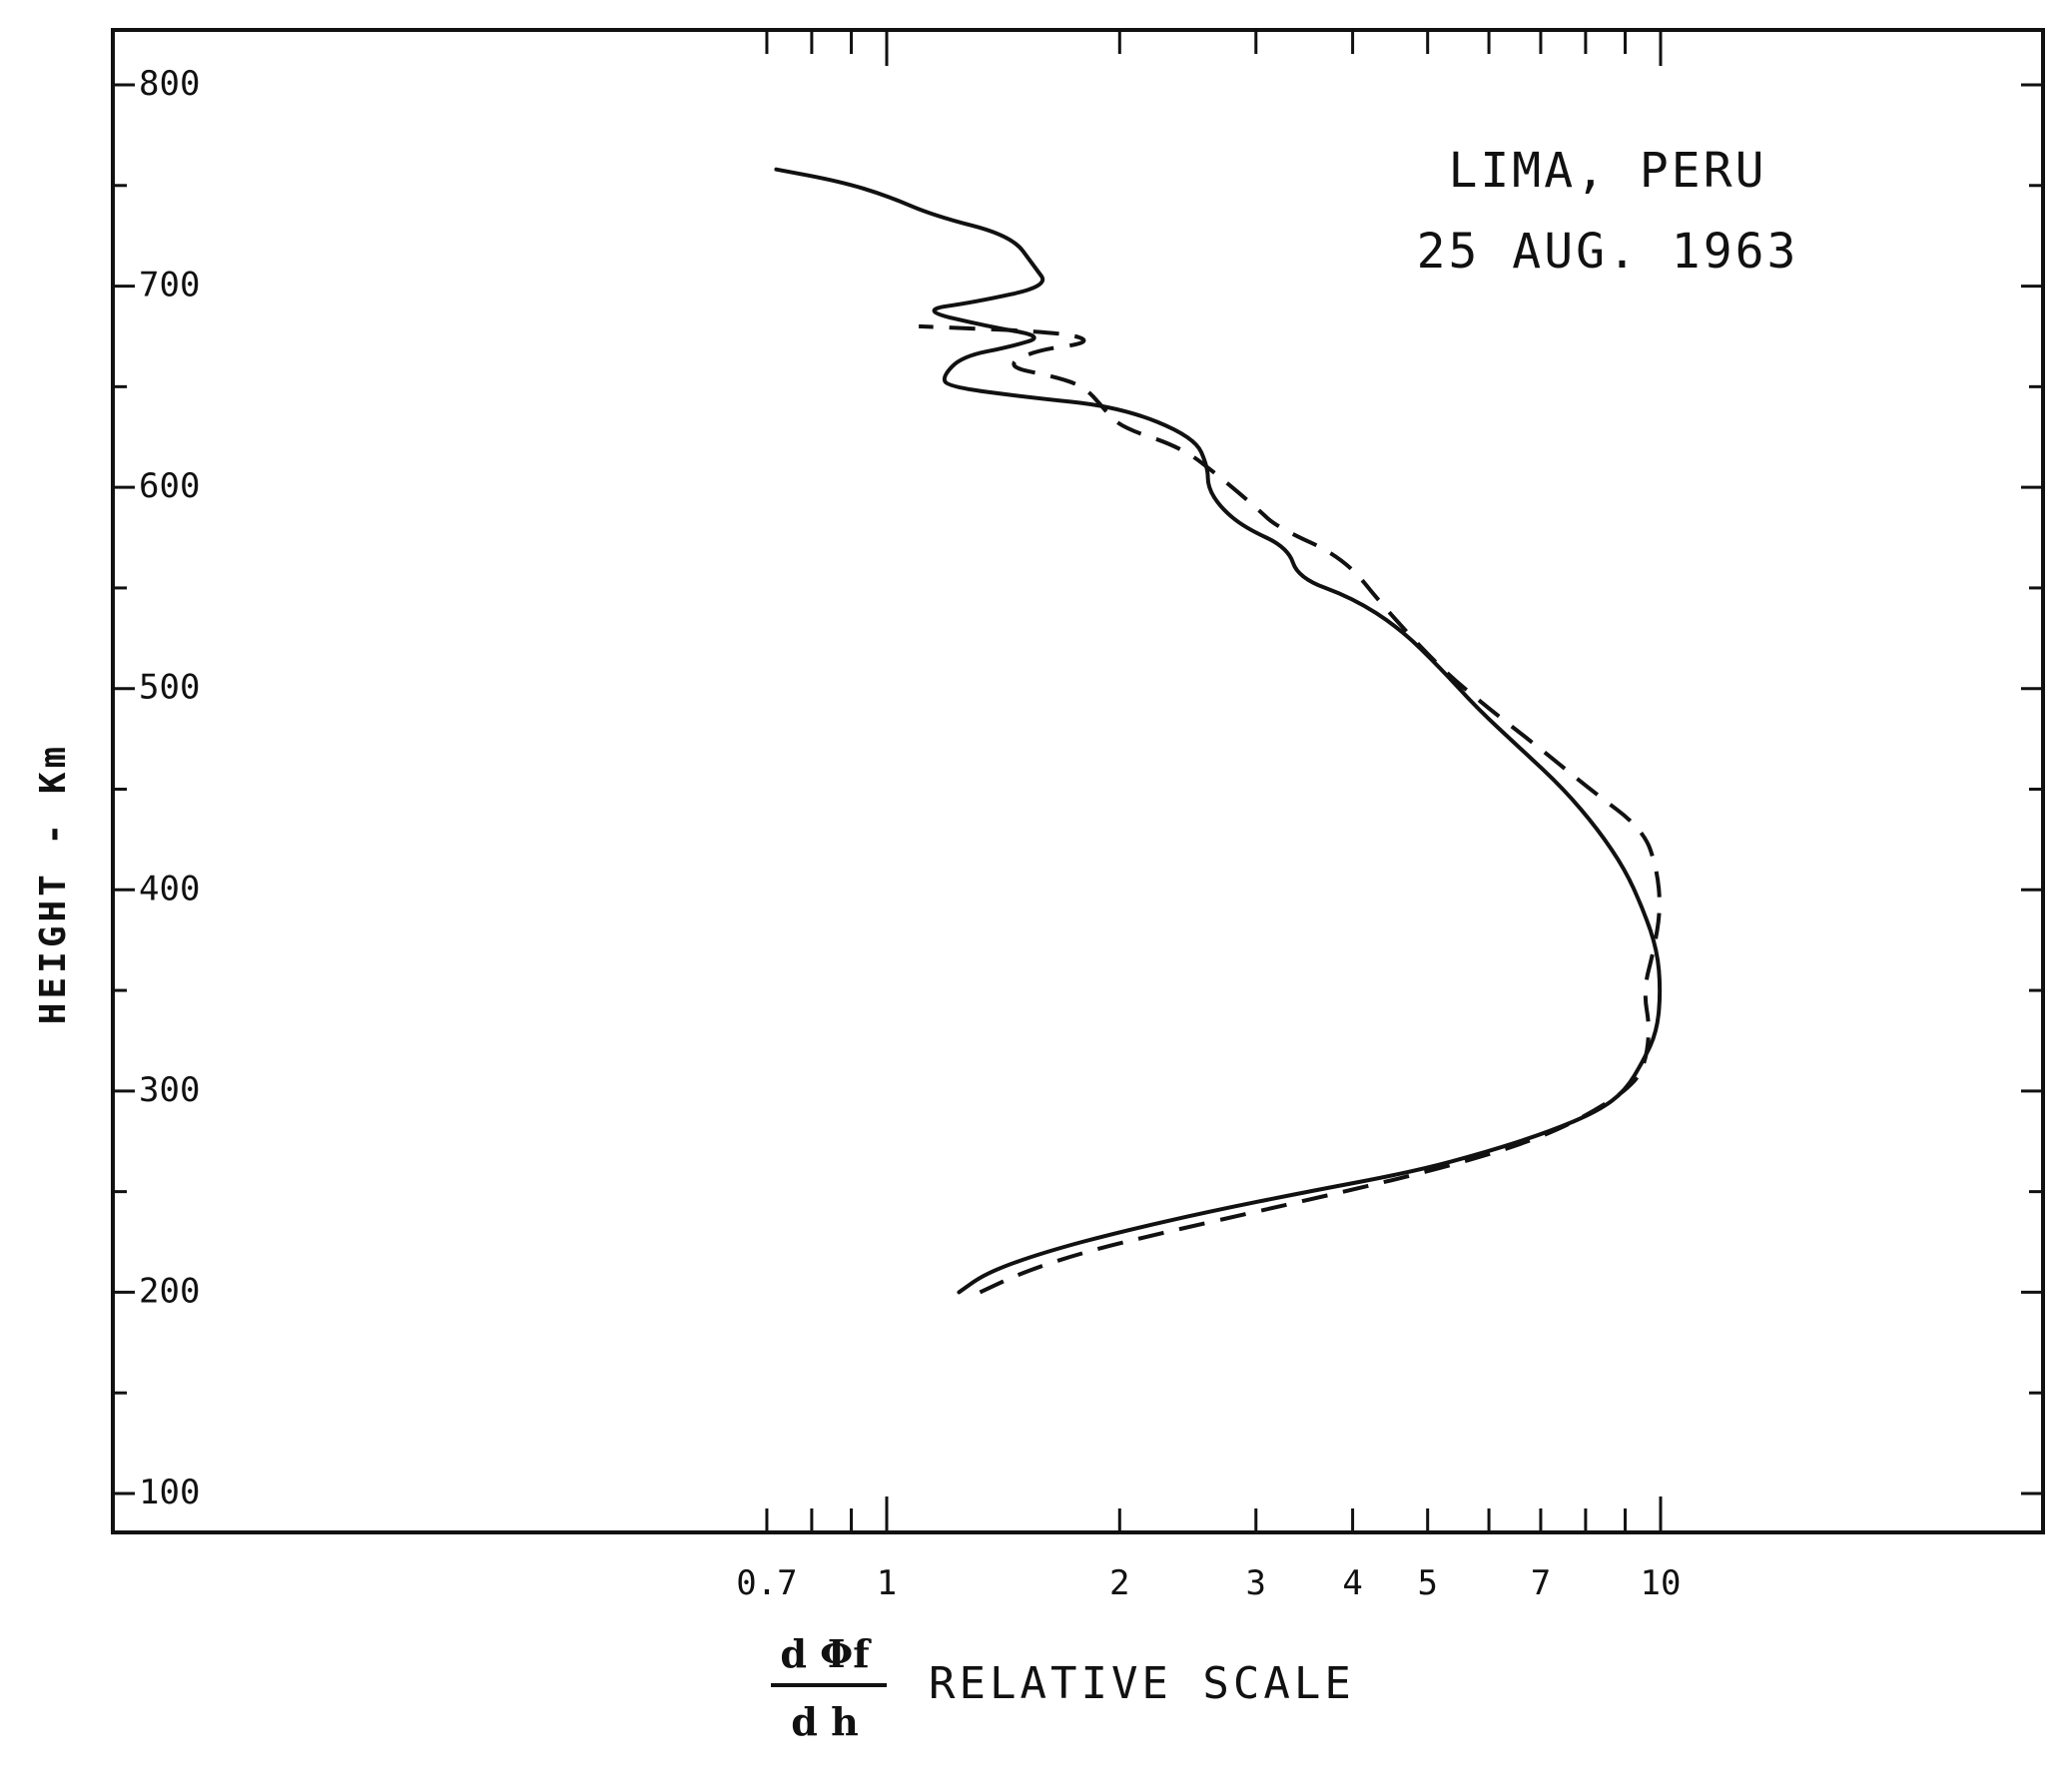 This screenshot has width=2064, height=1792. Describe the element at coordinates (1541, 1583) in the screenshot. I see `x-tick-label: 7` at that location.